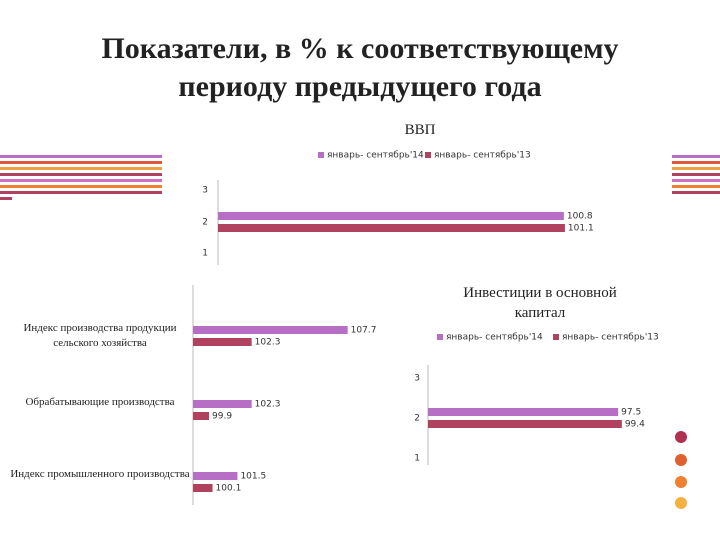 The image size is (720, 540). I want to click on data-label: 107.7, so click(364, 331).